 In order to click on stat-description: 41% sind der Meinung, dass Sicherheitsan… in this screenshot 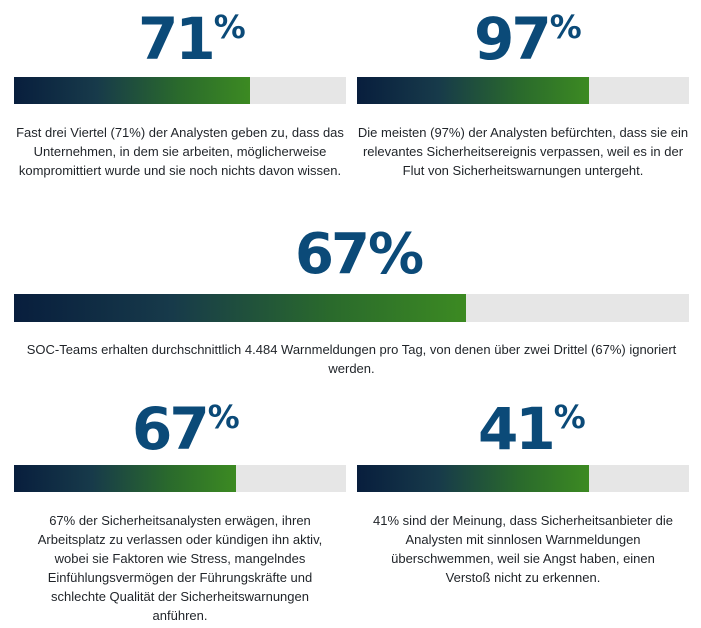, I will do `click(523, 549)`.